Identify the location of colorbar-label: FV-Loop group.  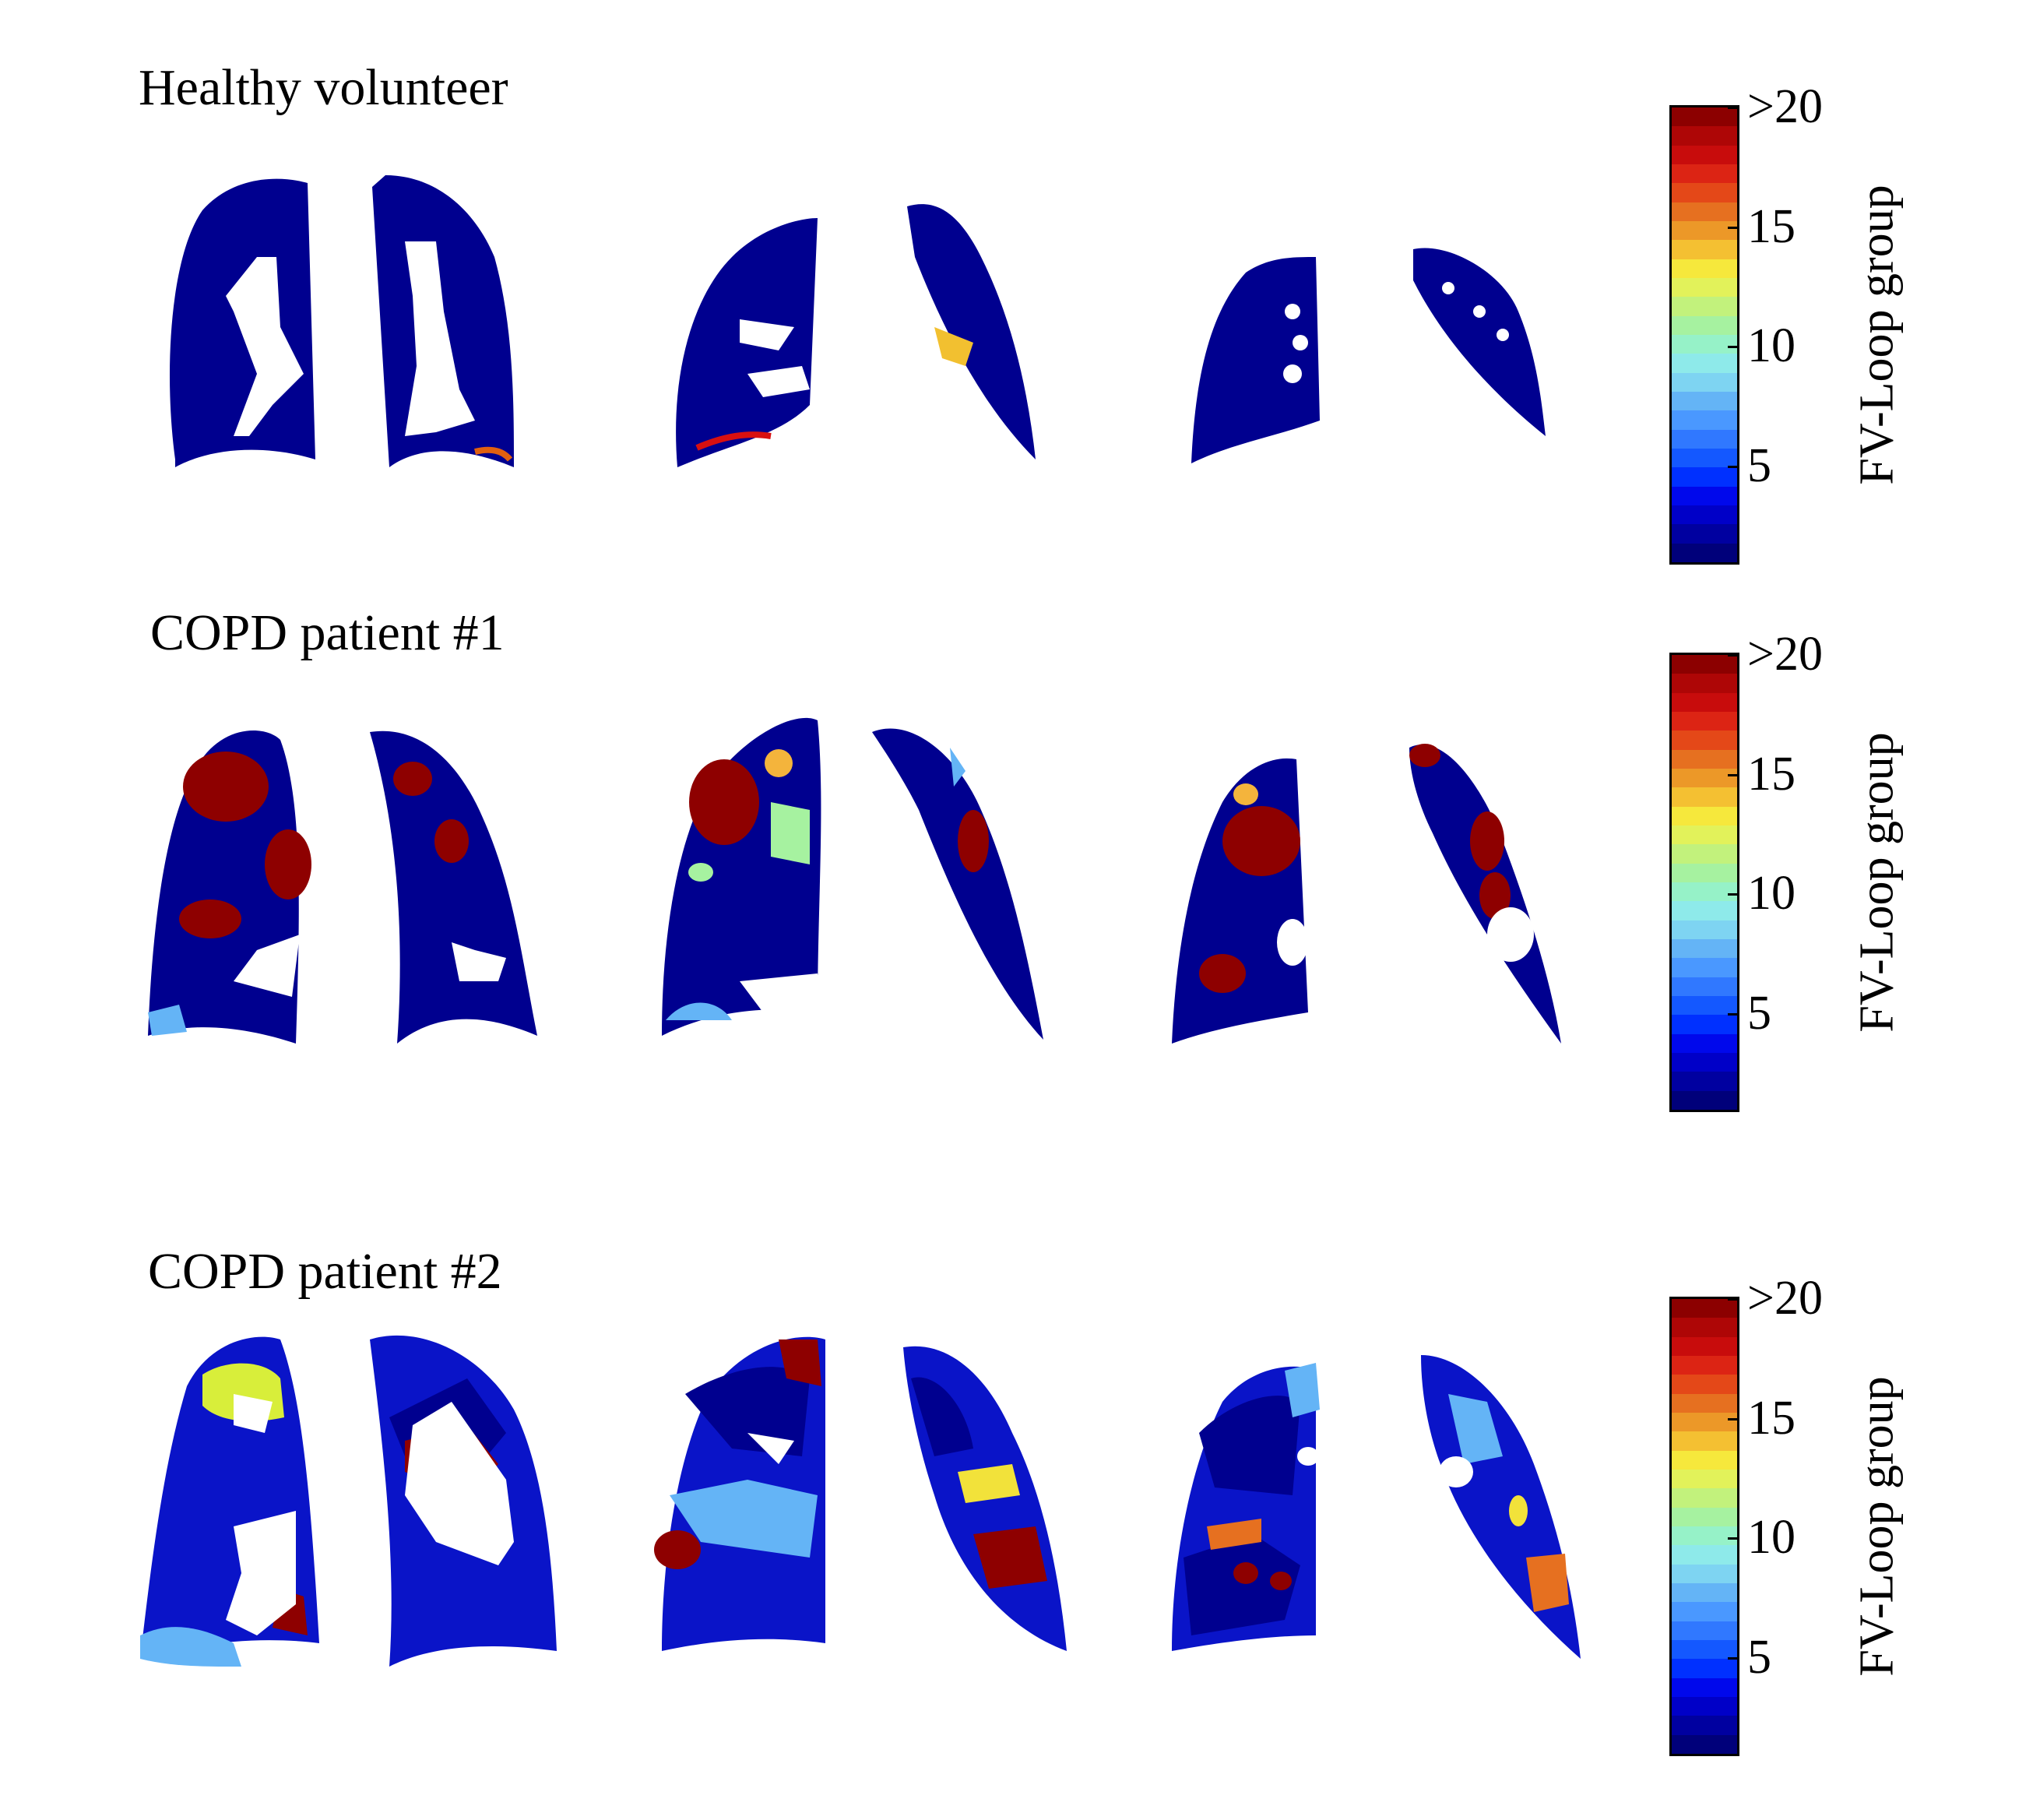
(1877, 1527).